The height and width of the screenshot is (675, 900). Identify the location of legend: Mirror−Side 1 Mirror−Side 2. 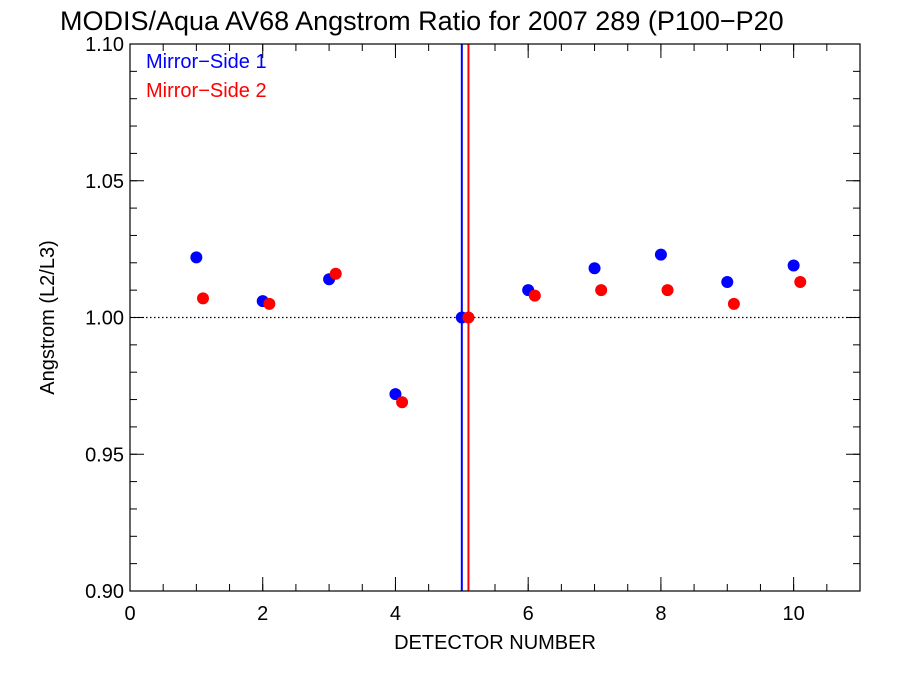
(206, 76).